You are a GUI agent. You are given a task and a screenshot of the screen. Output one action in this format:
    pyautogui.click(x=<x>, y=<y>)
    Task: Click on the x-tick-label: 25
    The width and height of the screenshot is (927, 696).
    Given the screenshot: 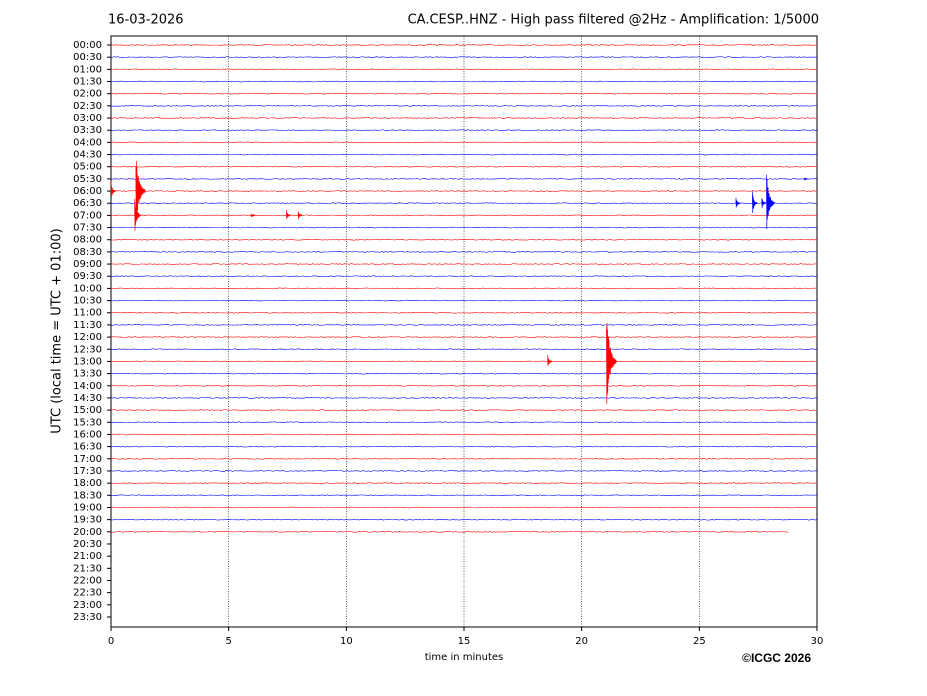 What is the action you would take?
    pyautogui.click(x=699, y=641)
    